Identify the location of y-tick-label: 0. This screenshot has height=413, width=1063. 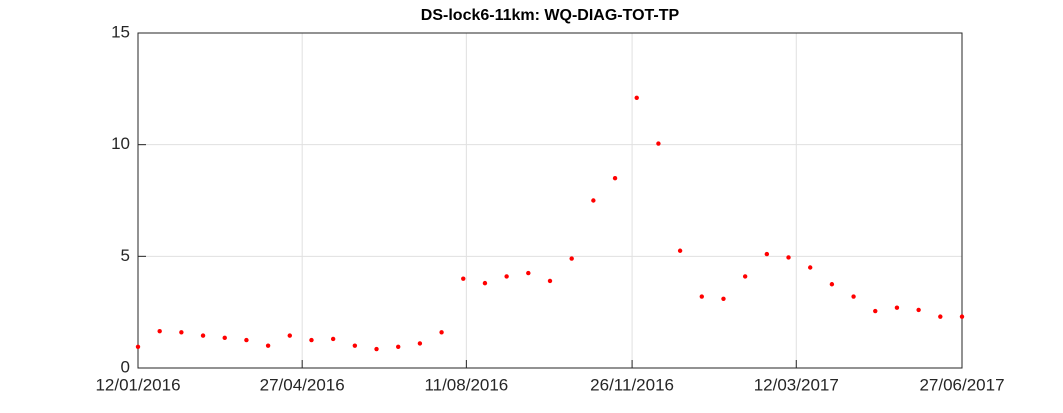
(125, 366).